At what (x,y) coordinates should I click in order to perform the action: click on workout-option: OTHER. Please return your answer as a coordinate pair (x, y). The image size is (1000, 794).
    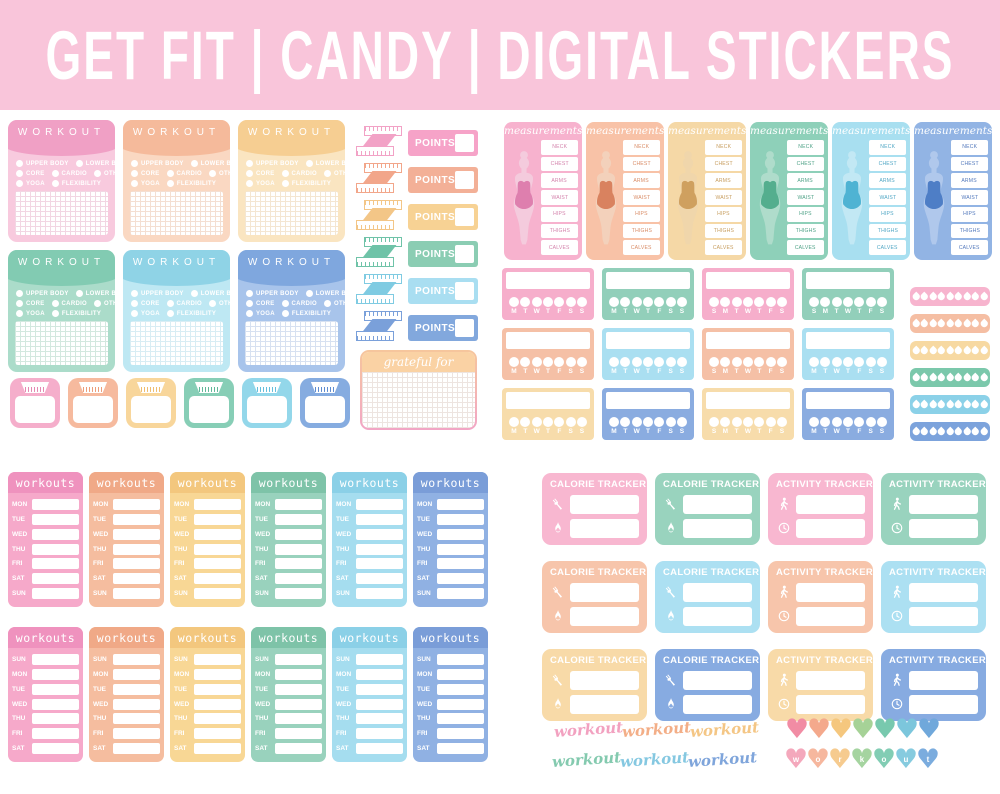
    Looking at the image, I should click on (219, 173).